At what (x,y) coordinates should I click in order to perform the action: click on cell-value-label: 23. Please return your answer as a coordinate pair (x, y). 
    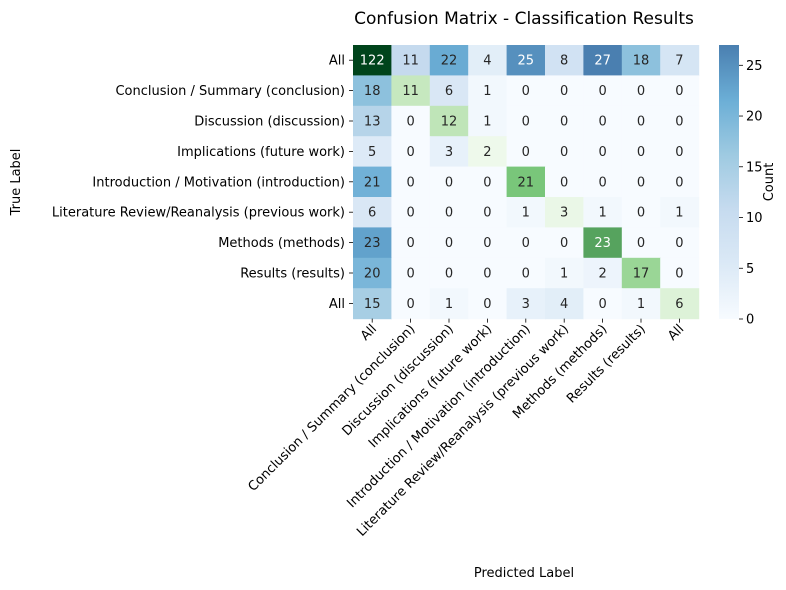
    Looking at the image, I should click on (602, 243).